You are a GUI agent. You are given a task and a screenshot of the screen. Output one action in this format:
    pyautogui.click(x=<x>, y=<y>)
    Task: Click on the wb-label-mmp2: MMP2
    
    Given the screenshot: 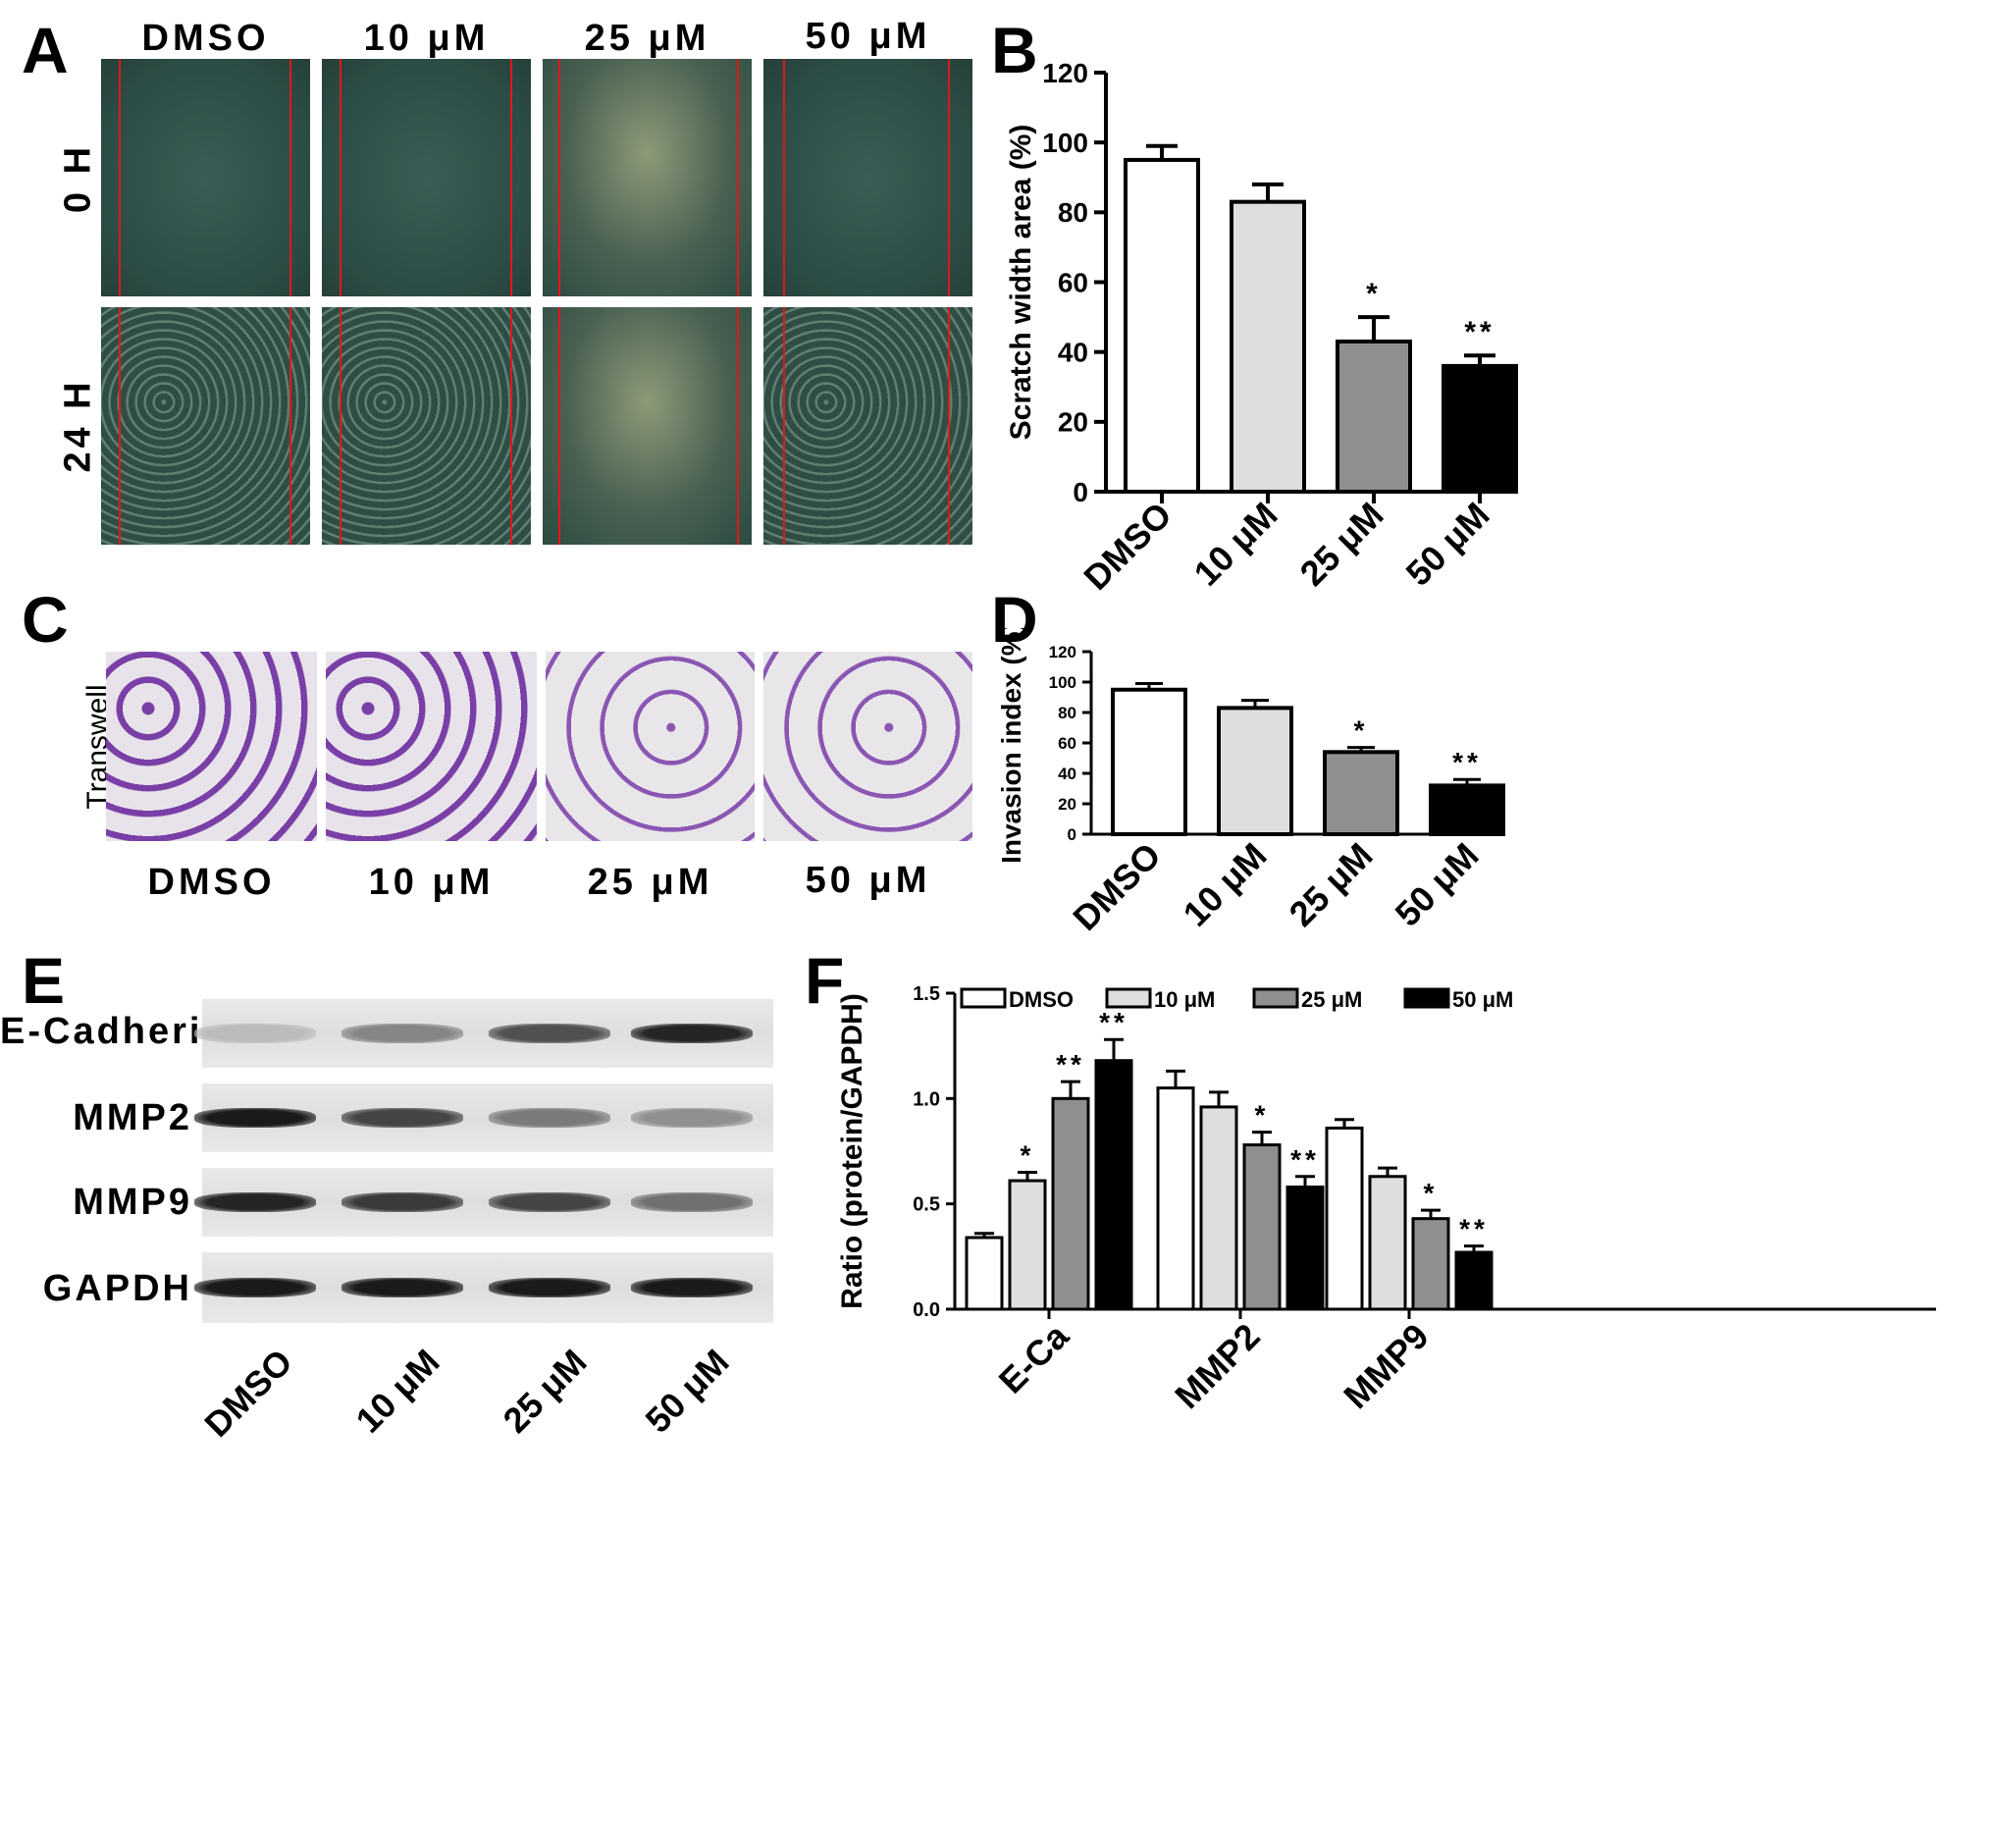 What is the action you would take?
    pyautogui.click(x=132, y=1117)
    